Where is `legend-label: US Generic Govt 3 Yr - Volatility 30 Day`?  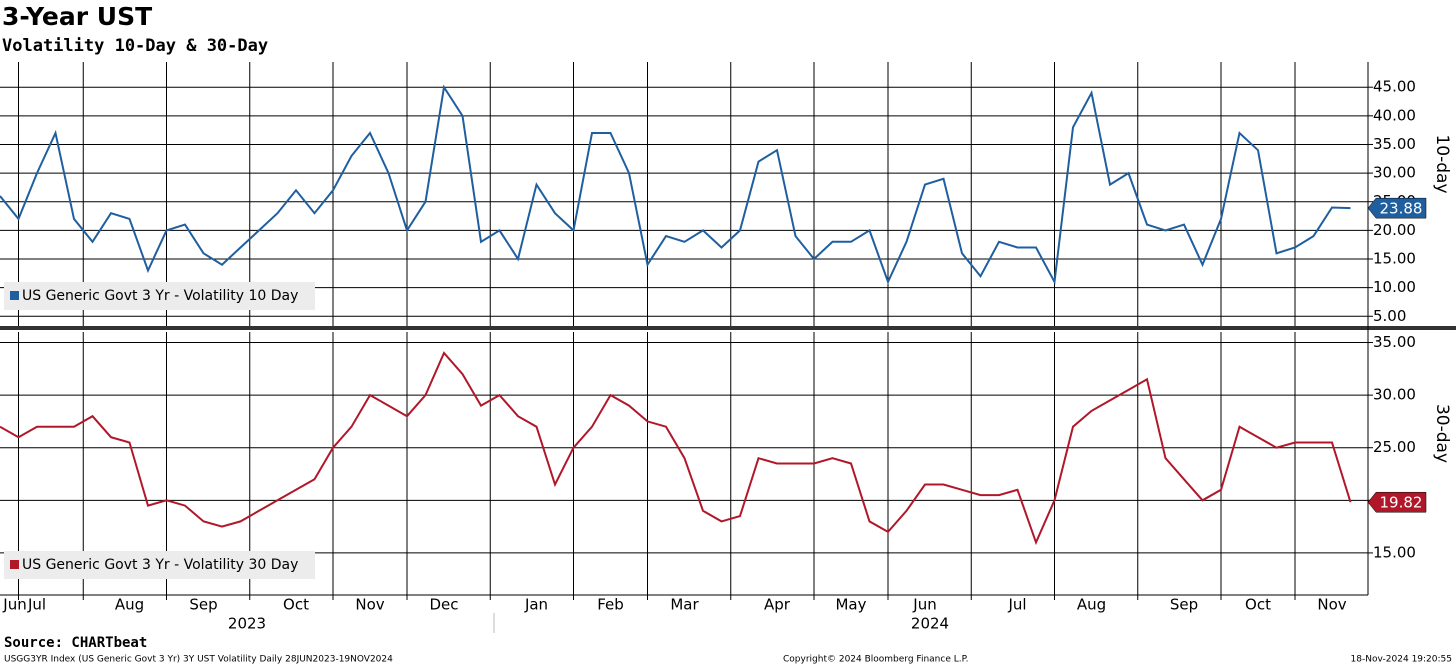
legend-label: US Generic Govt 3 Yr - Volatility 30 Day is located at coordinates (160, 565).